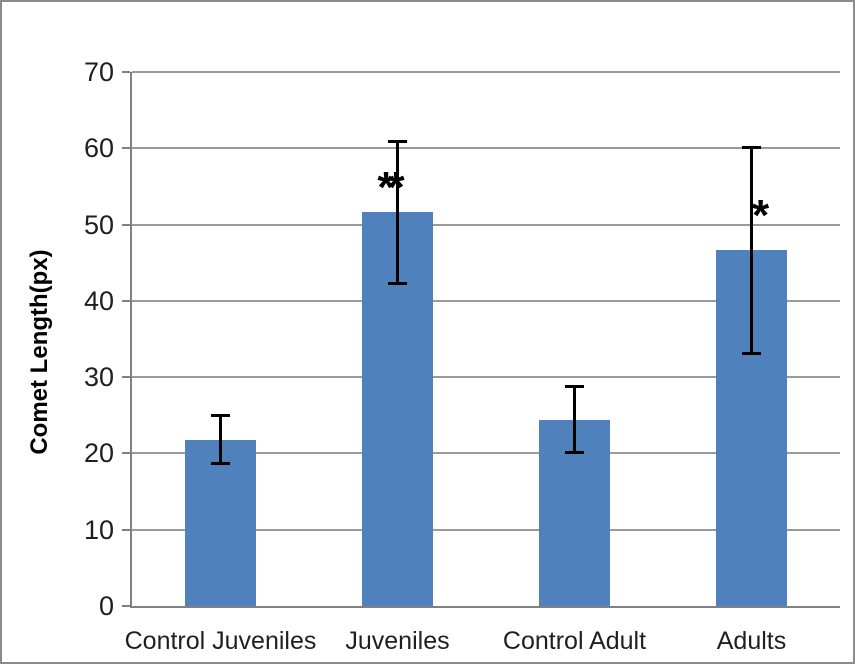  I want to click on bar, so click(220, 522).